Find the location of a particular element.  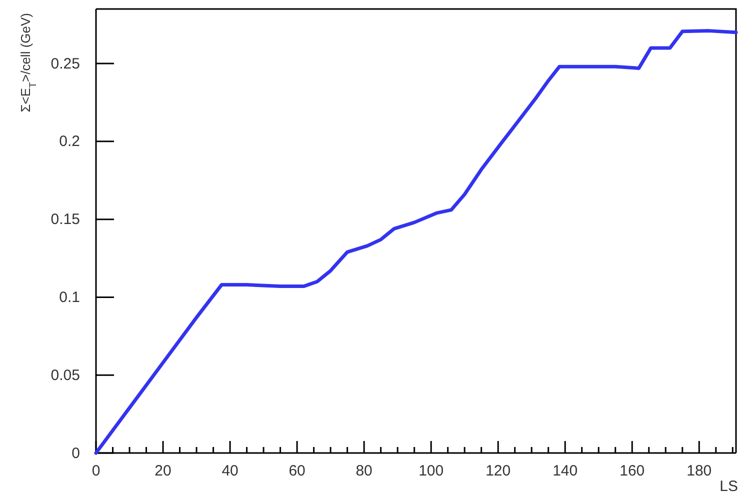

y-tick-label: 0.25 is located at coordinates (65, 63).